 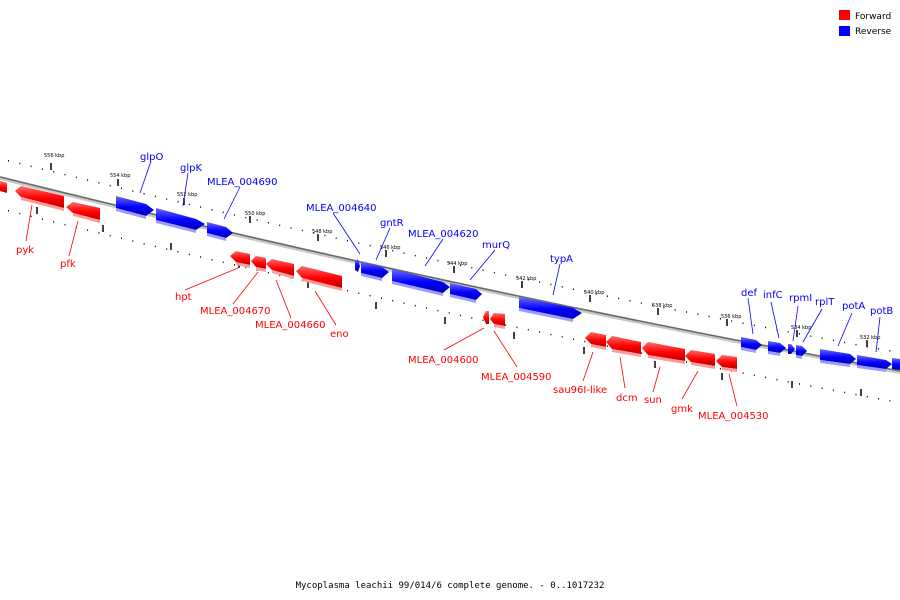 What do you see at coordinates (180, 220) in the screenshot?
I see `gene-glpK` at bounding box center [180, 220].